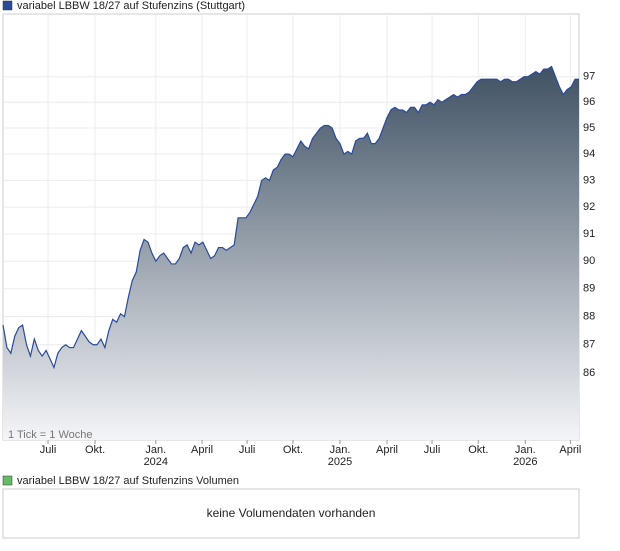  What do you see at coordinates (589, 207) in the screenshot?
I see `y-tick-label: 92` at bounding box center [589, 207].